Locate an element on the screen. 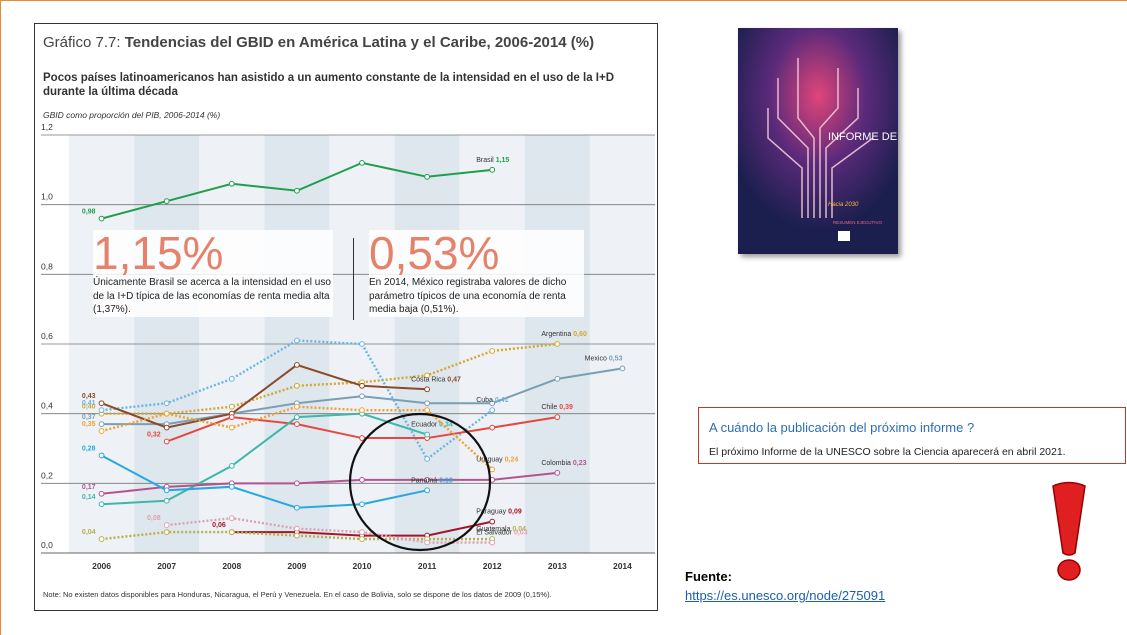 The image size is (1127, 635). x-tick-label: 2010 is located at coordinates (362, 566).